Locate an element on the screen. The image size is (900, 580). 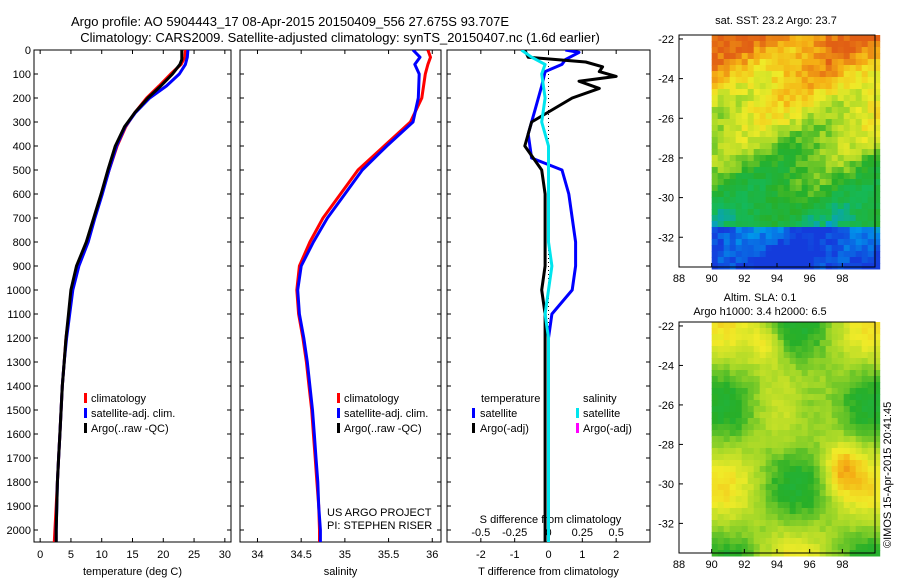
sst-map-ytick-label: -22 is located at coordinates (666, 40).